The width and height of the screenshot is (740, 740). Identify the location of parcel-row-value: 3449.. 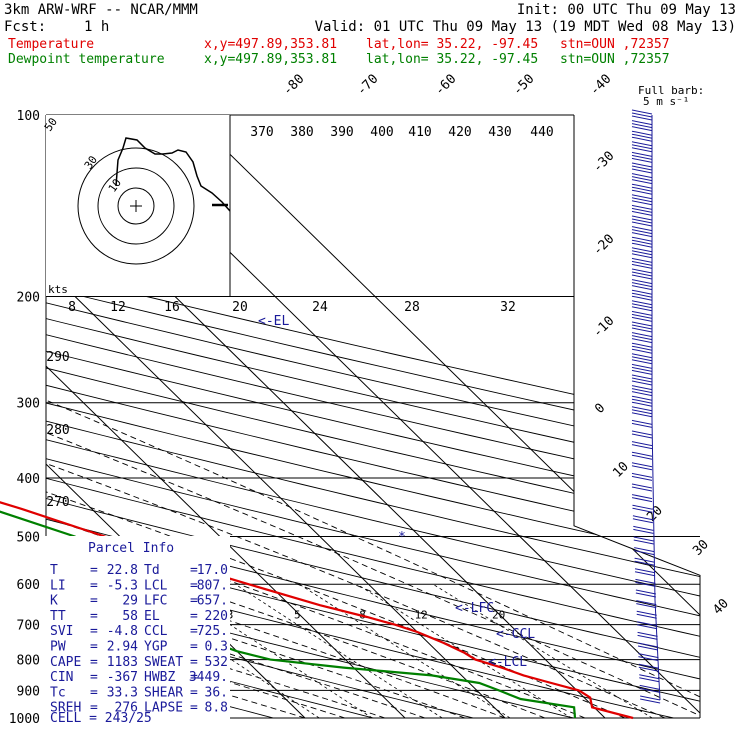
(208, 677).